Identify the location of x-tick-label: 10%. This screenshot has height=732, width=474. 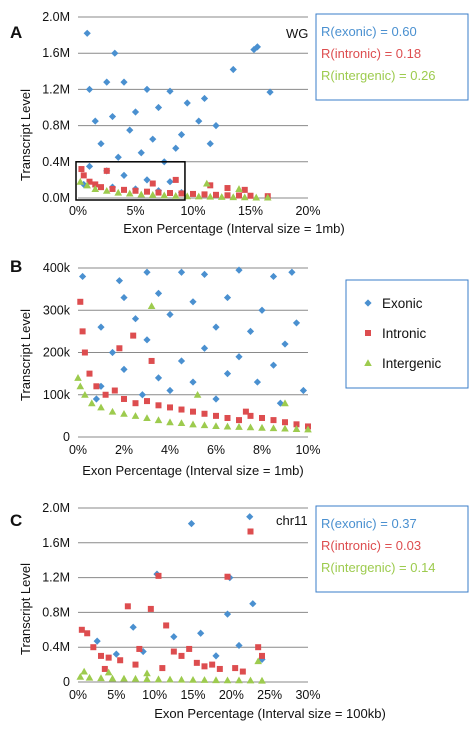
(192, 211).